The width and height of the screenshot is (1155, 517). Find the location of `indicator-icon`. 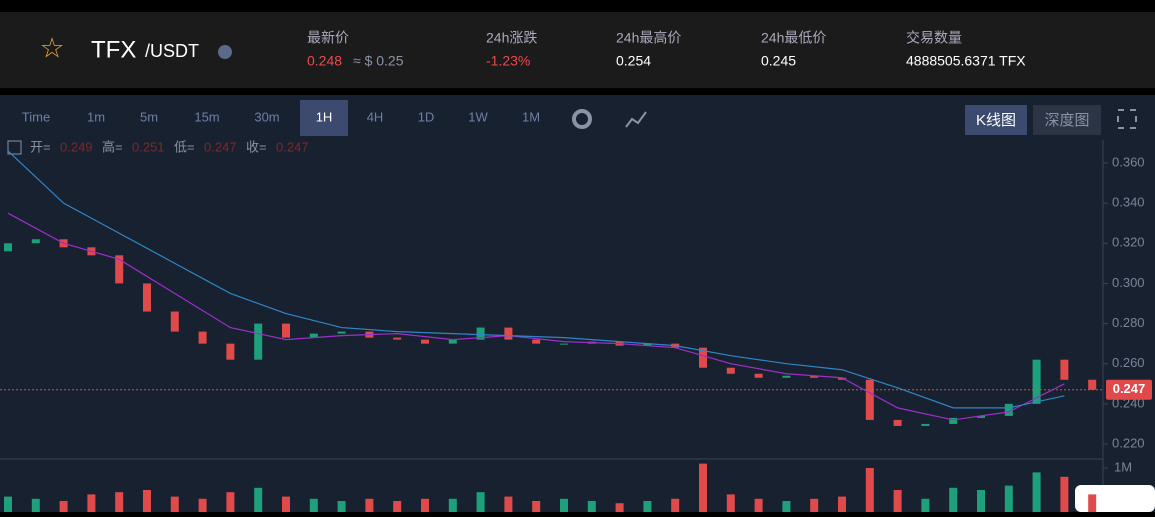

indicator-icon is located at coordinates (636, 119).